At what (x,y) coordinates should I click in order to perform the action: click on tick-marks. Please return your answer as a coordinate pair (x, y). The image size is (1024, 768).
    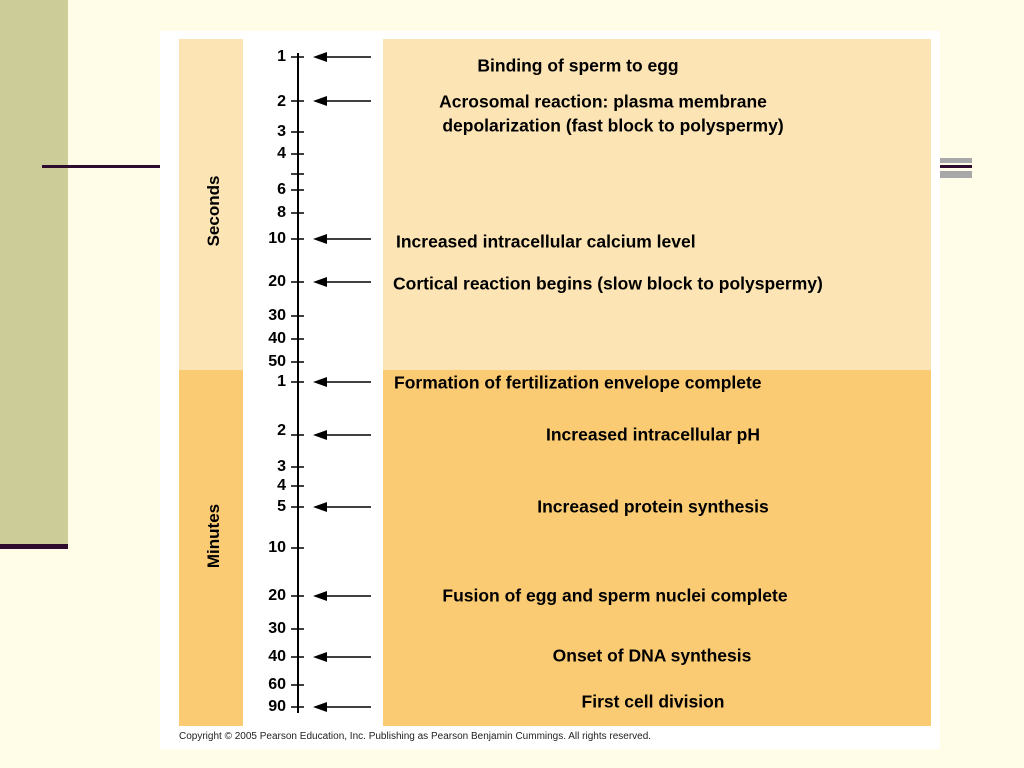
    Looking at the image, I should click on (297, 382).